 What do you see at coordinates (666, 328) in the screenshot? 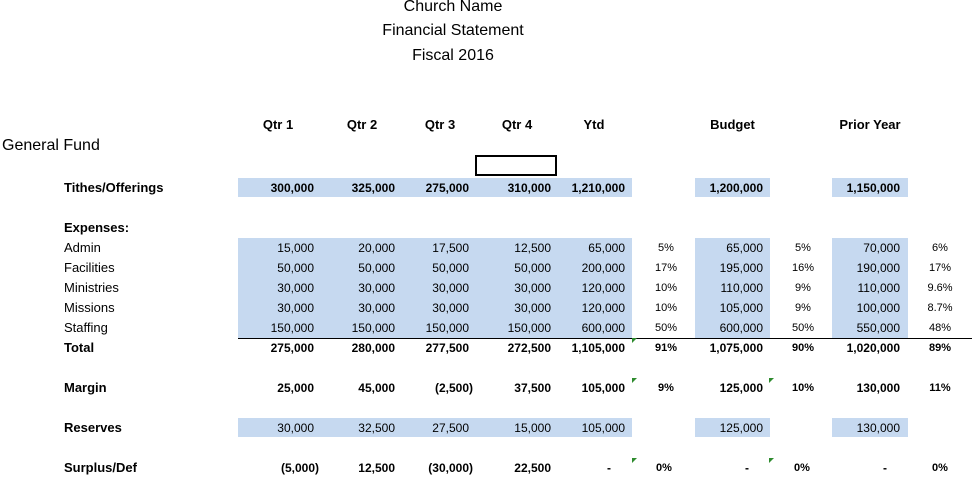
I see `staffing-ytd-pct: 50%` at bounding box center [666, 328].